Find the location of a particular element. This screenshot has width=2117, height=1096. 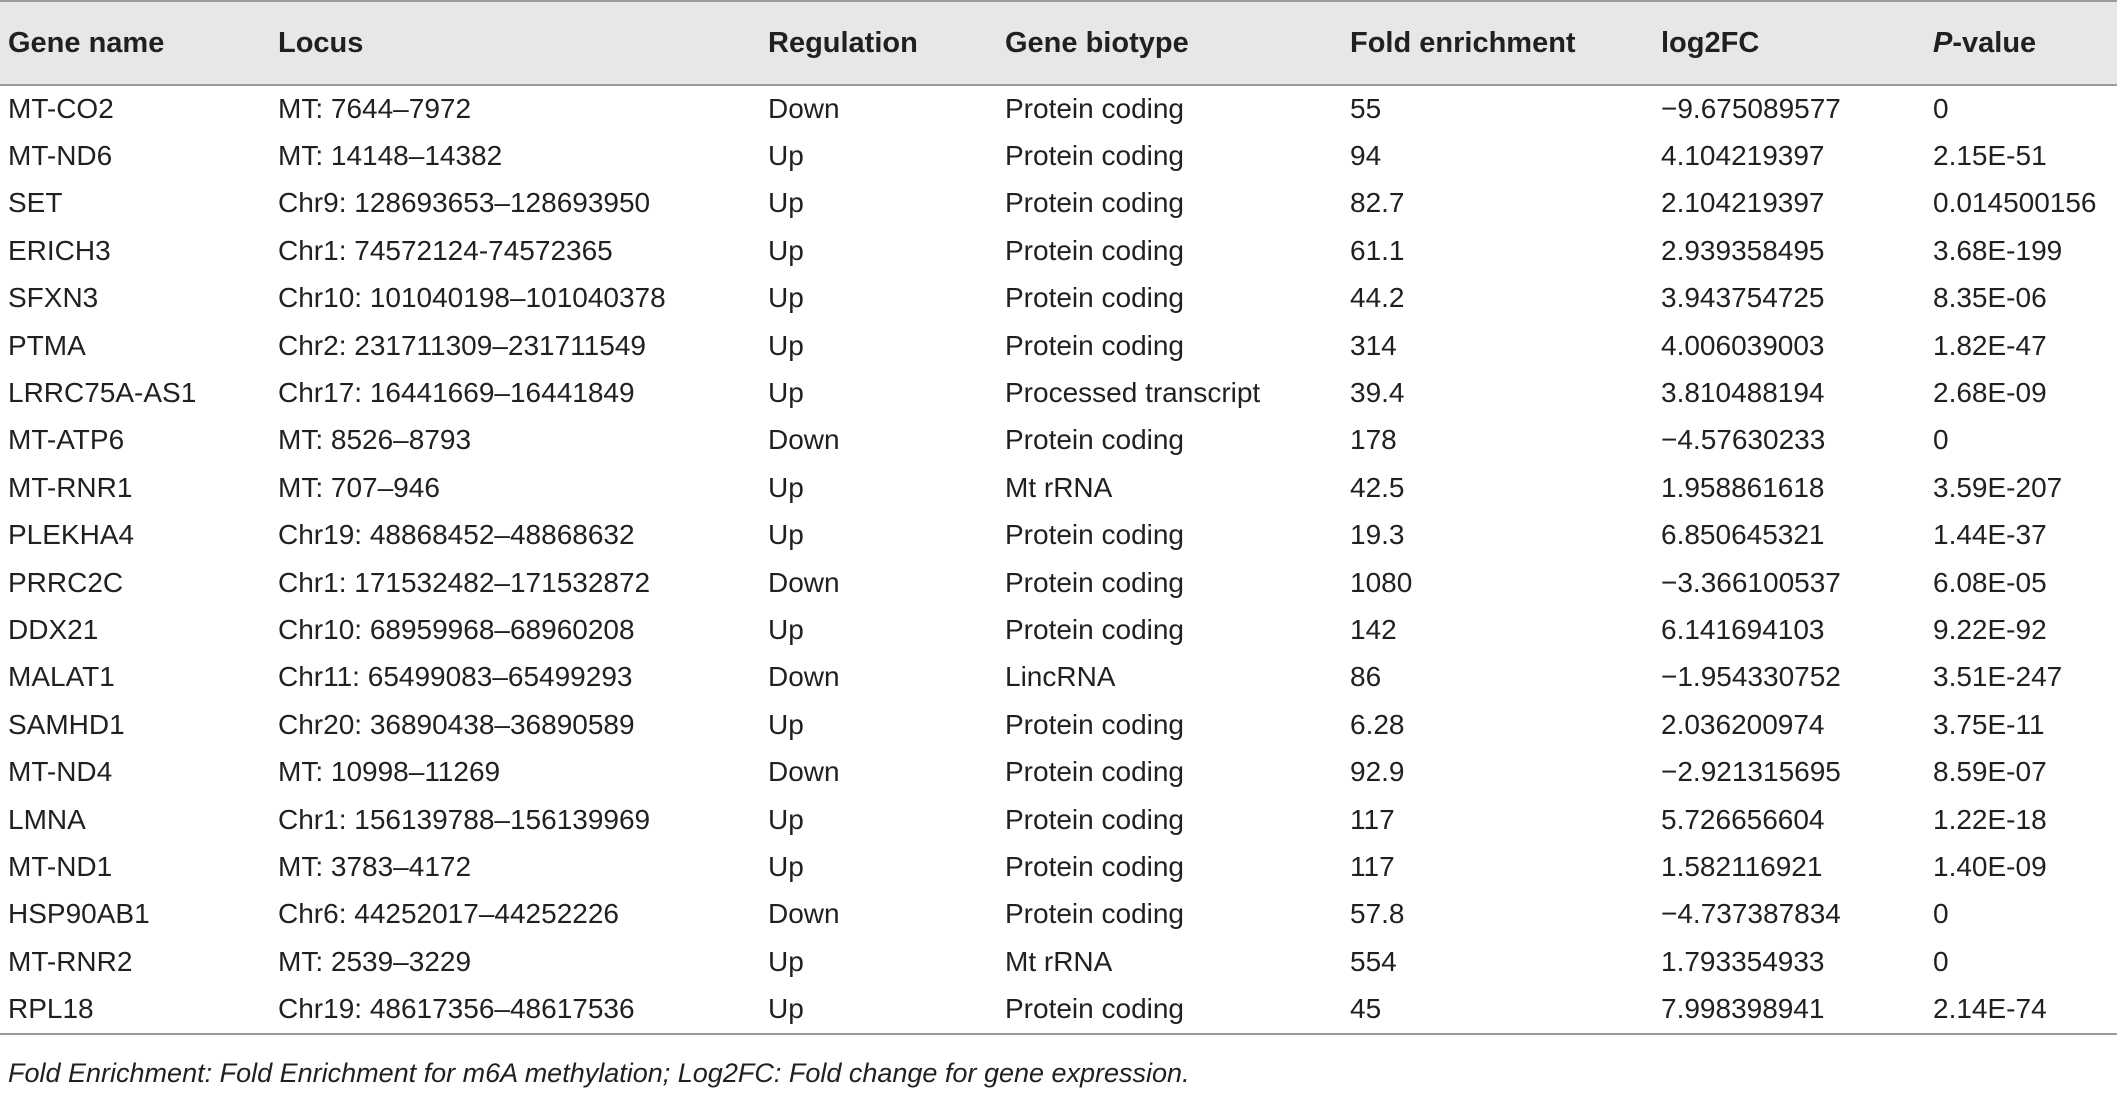

cell-locus: Chr9: 128693653–128693950 is located at coordinates (464, 203).